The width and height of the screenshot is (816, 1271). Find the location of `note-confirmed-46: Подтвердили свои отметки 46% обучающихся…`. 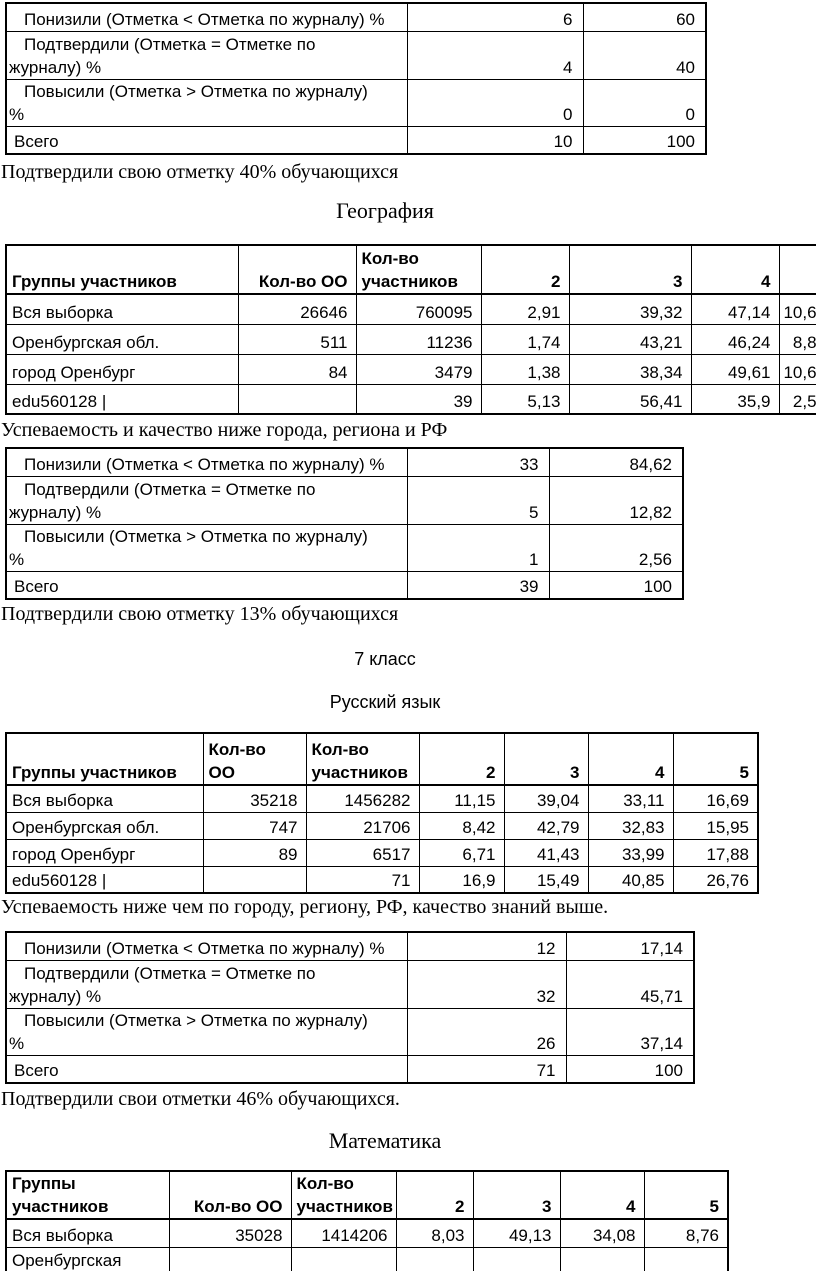

note-confirmed-46: Подтвердили свои отметки 46% обучающихся… is located at coordinates (200, 1099).